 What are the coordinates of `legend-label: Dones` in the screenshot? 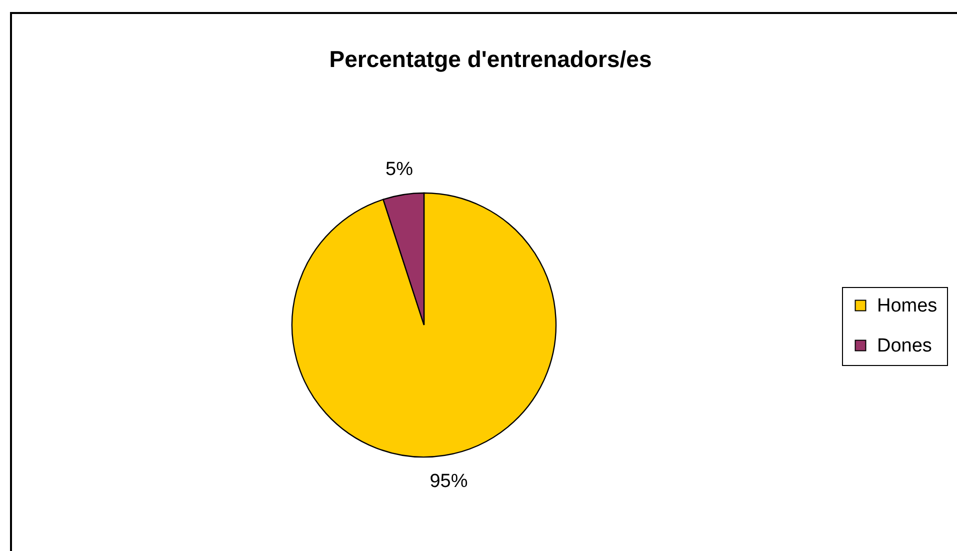 It's located at (904, 346).